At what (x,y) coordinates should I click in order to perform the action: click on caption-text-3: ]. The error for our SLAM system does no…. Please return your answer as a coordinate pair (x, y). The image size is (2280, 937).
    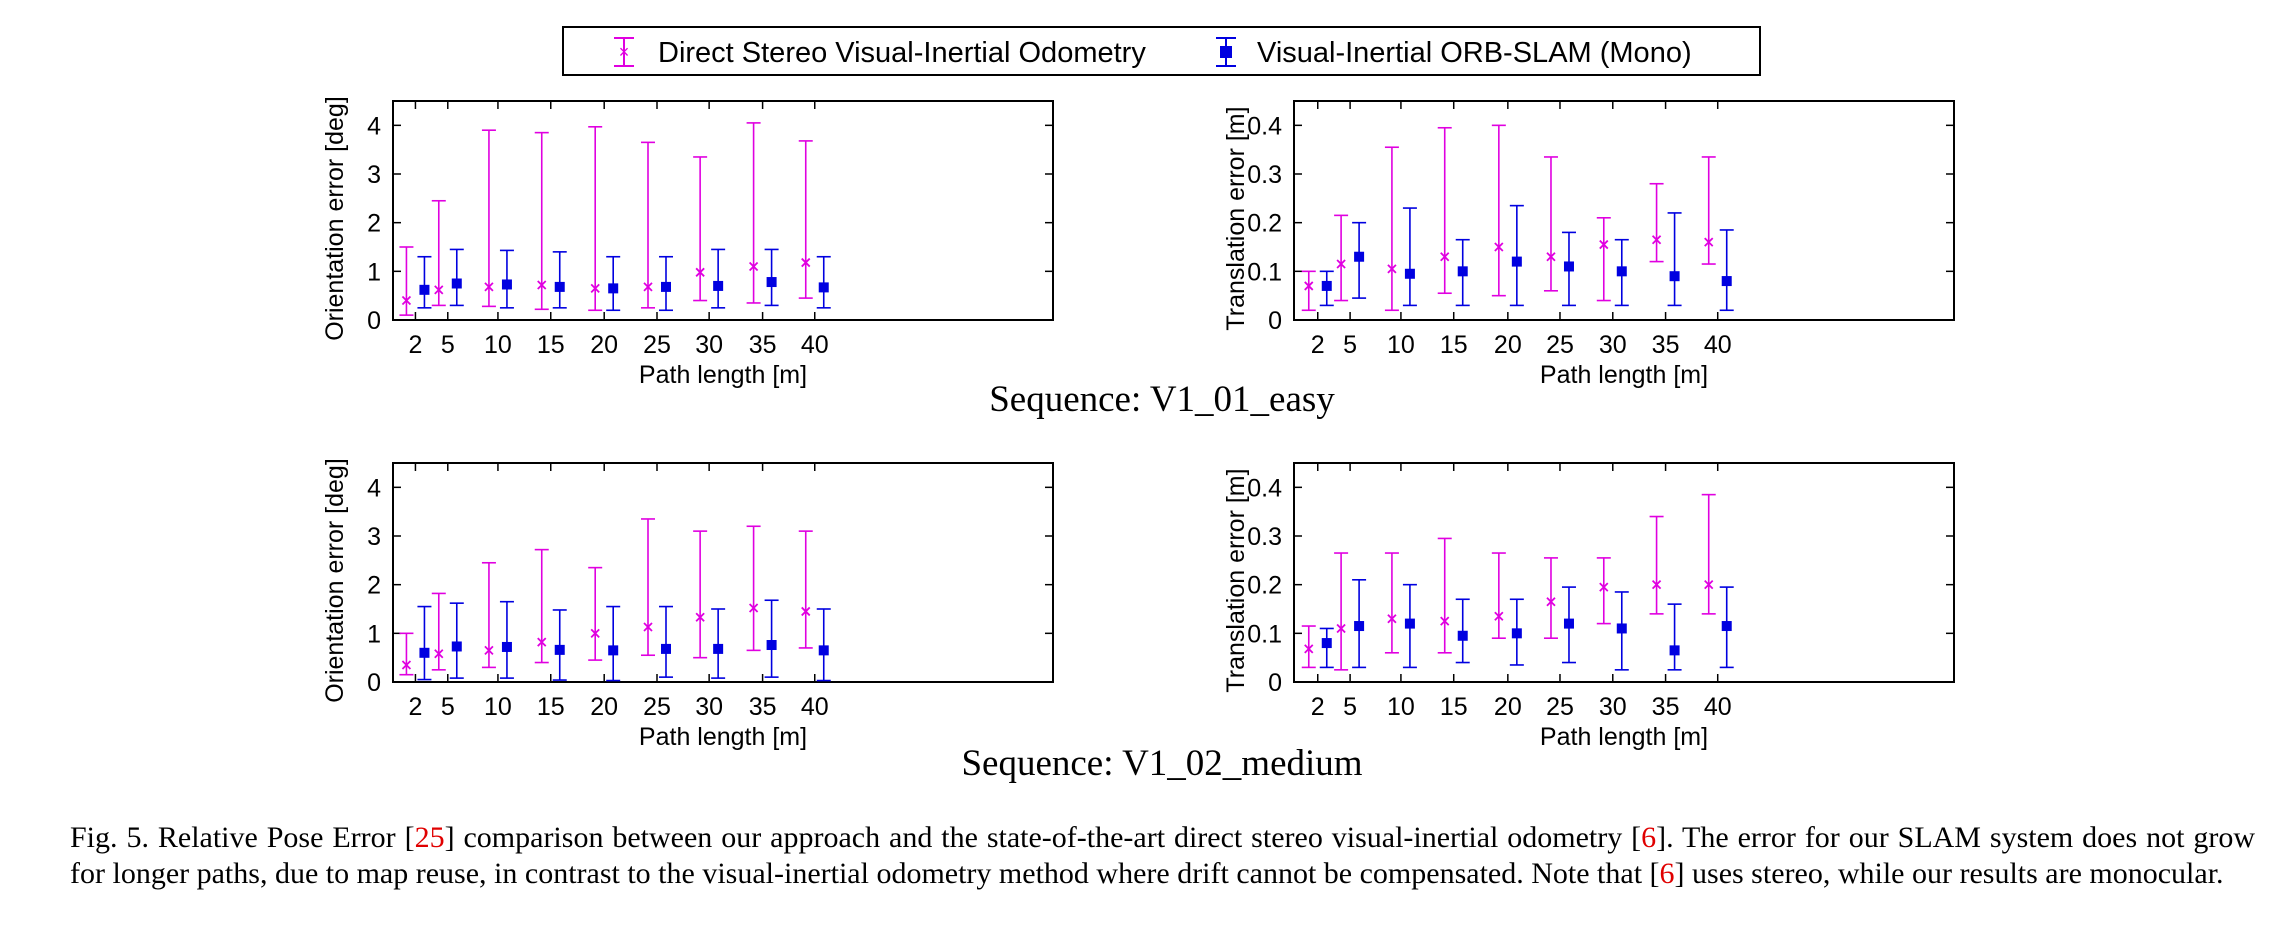
    Looking at the image, I should click on (1162, 855).